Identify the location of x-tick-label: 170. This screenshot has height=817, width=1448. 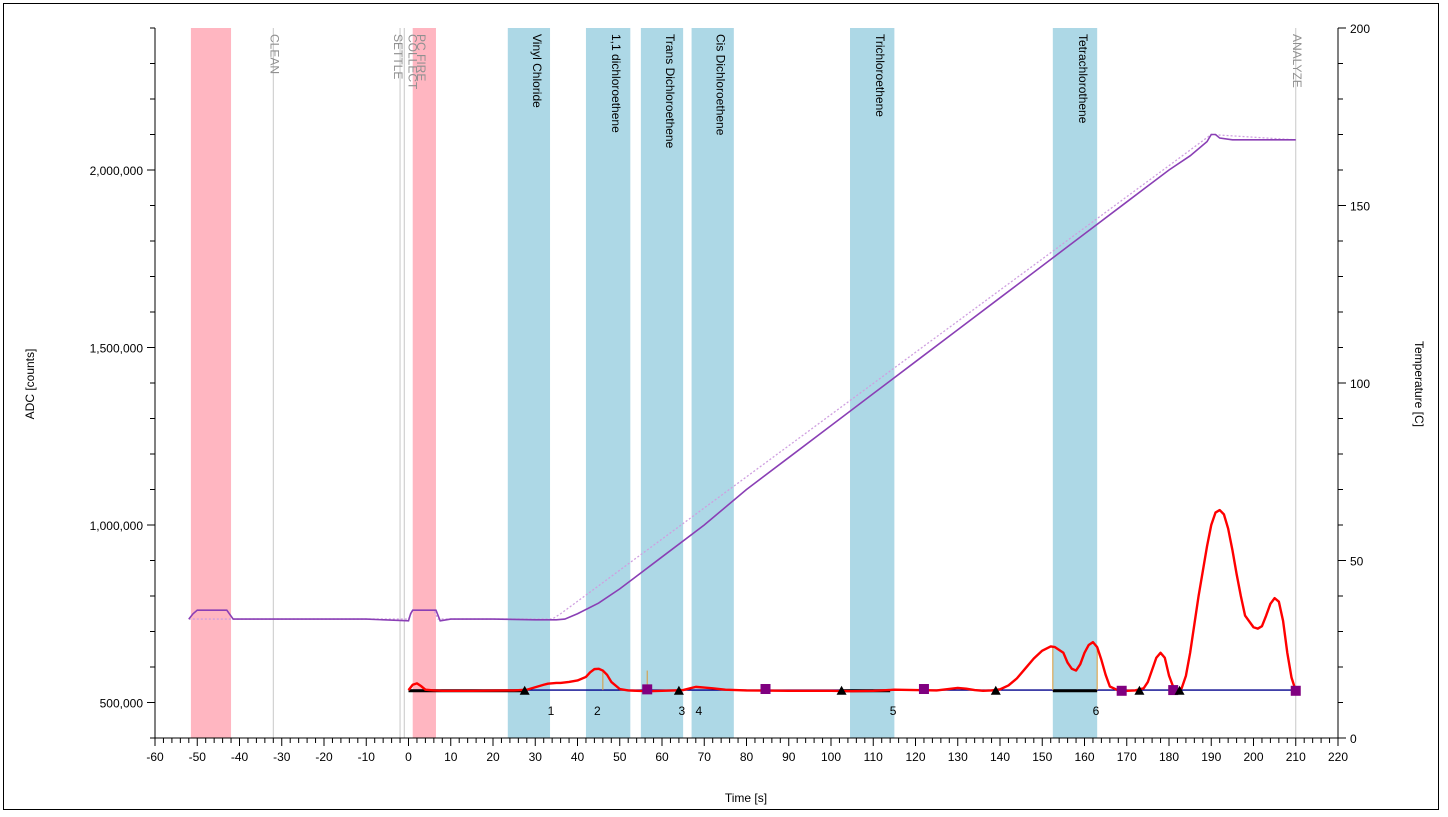
(1127, 757).